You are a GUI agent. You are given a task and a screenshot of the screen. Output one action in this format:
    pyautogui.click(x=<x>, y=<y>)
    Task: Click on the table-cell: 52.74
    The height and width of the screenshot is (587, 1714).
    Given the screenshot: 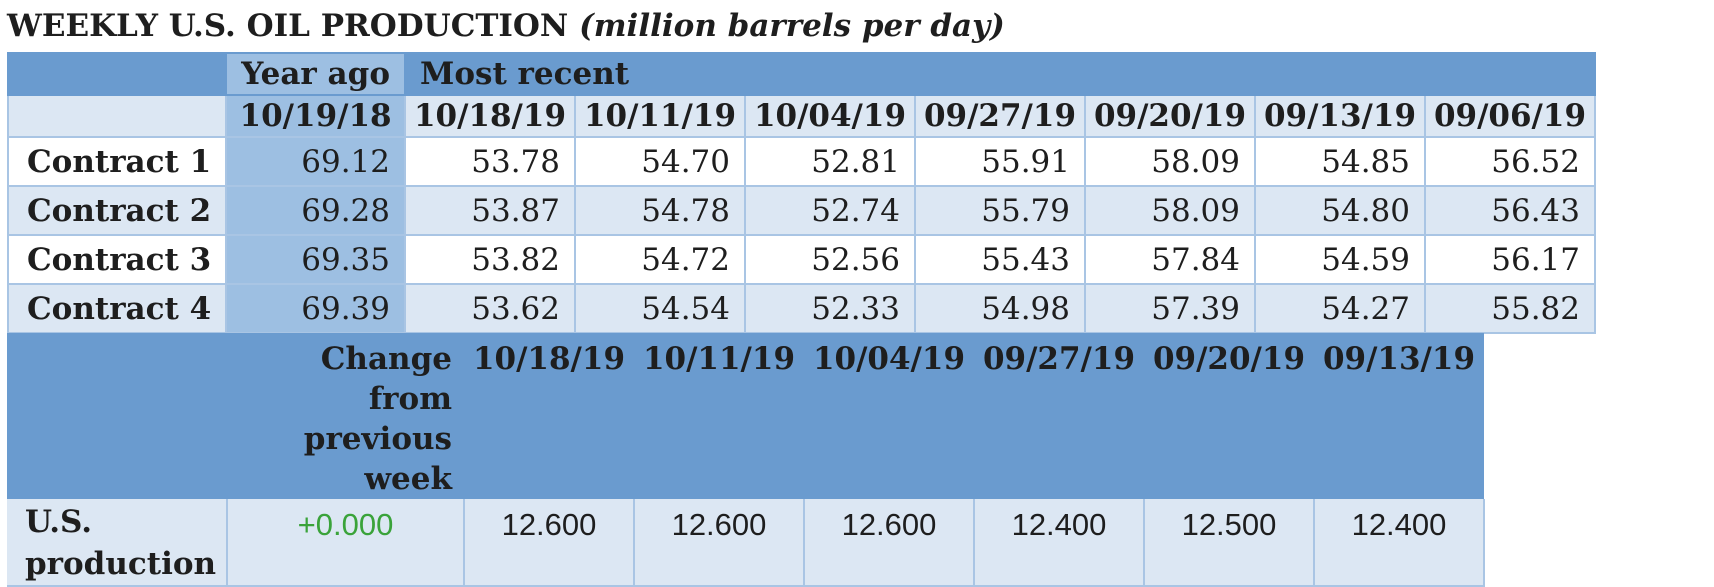 What is the action you would take?
    pyautogui.click(x=830, y=210)
    